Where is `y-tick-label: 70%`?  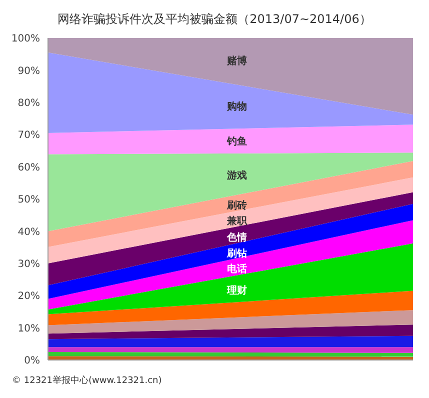 y-tick-label: 70% is located at coordinates (29, 136).